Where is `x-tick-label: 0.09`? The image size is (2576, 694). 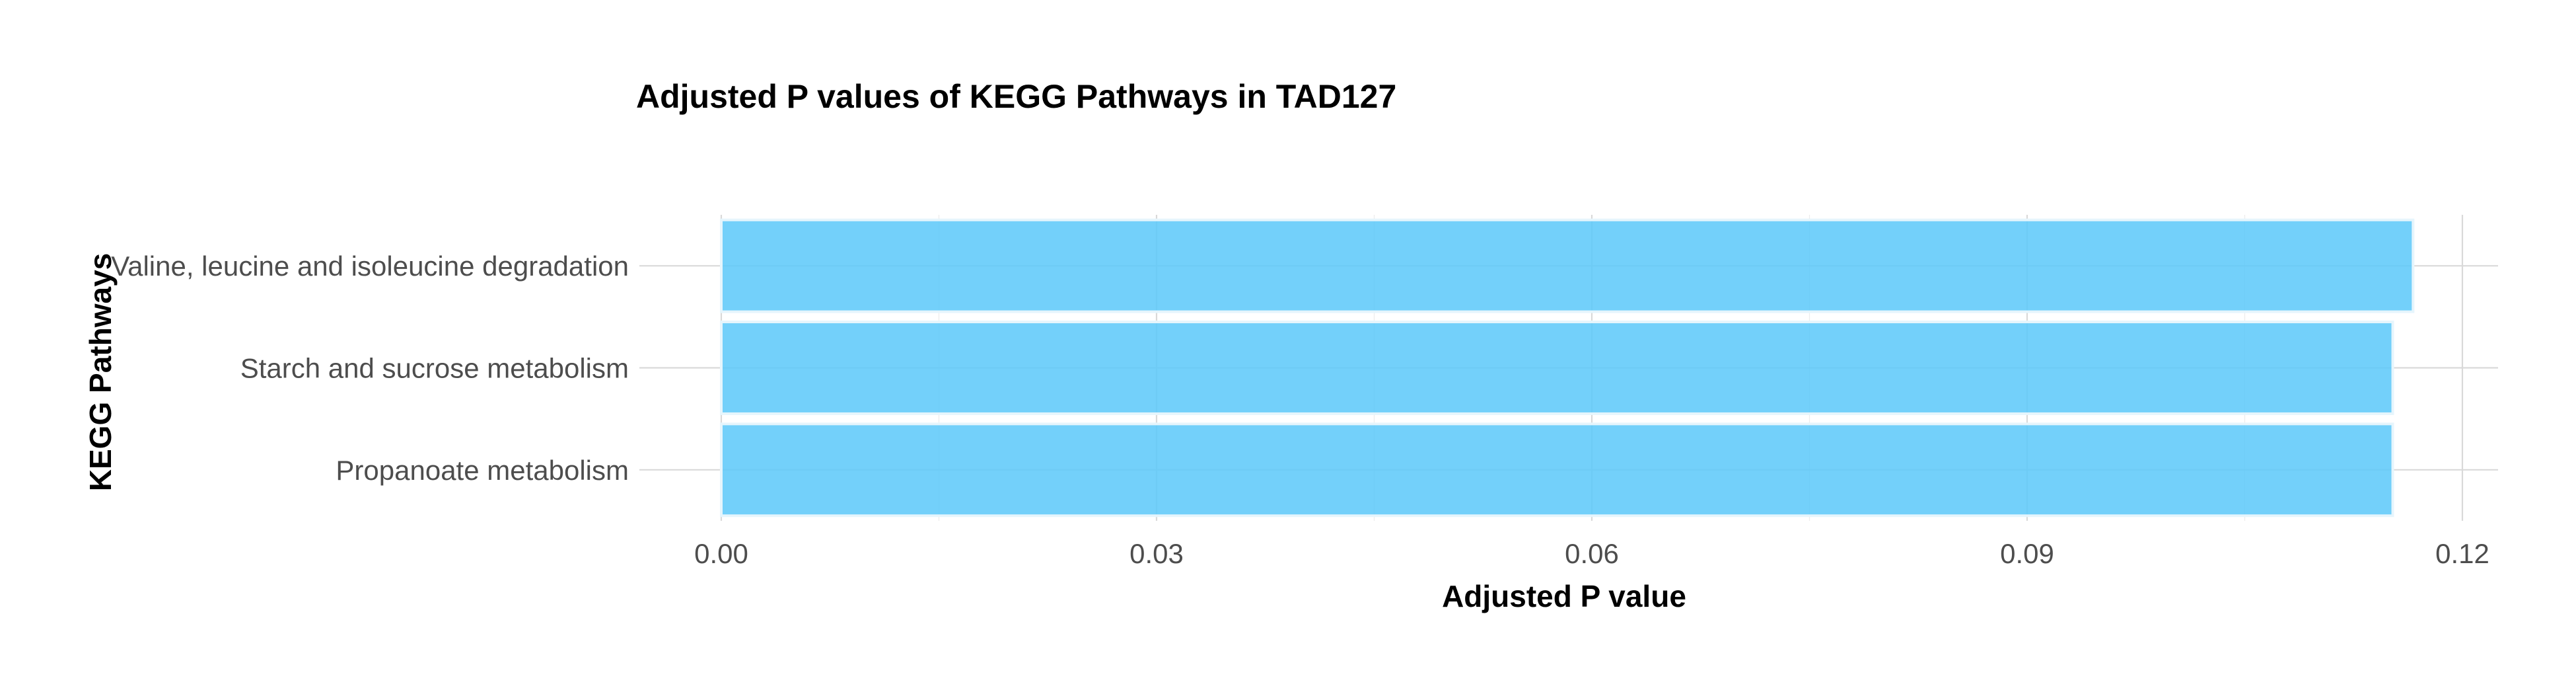
x-tick-label: 0.09 is located at coordinates (2027, 553).